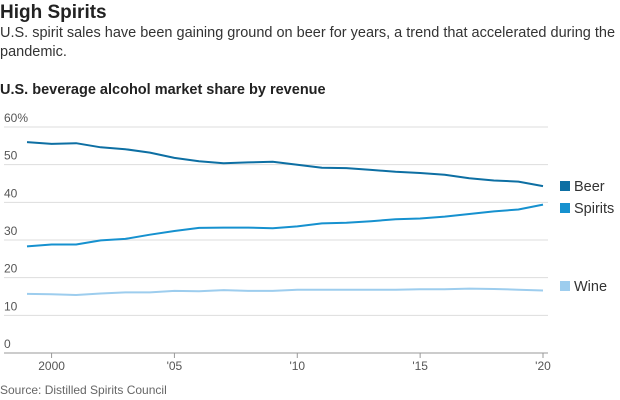  What do you see at coordinates (565, 186) in the screenshot?
I see `legend-swatch-beer` at bounding box center [565, 186].